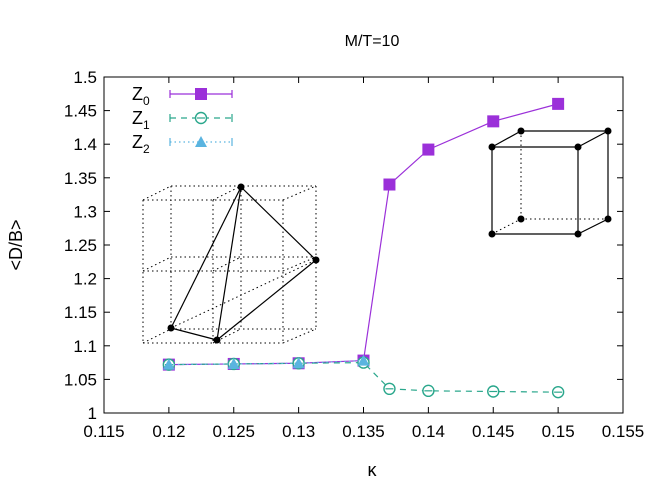 Image resolution: width=664 pixels, height=498 pixels. I want to click on legend-entry-z0: Z0, so click(182, 96).